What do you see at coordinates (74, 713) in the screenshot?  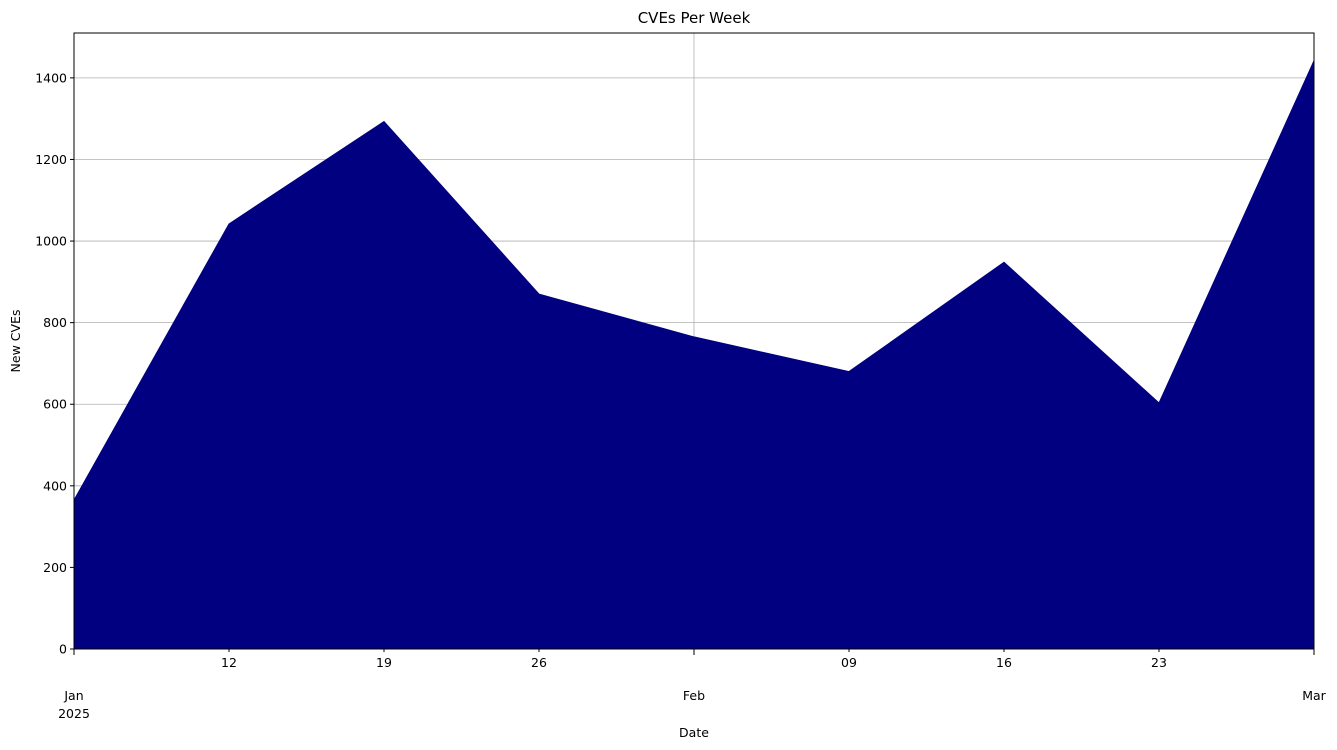 I see `x-major-tick-sublabel: 2025` at bounding box center [74, 713].